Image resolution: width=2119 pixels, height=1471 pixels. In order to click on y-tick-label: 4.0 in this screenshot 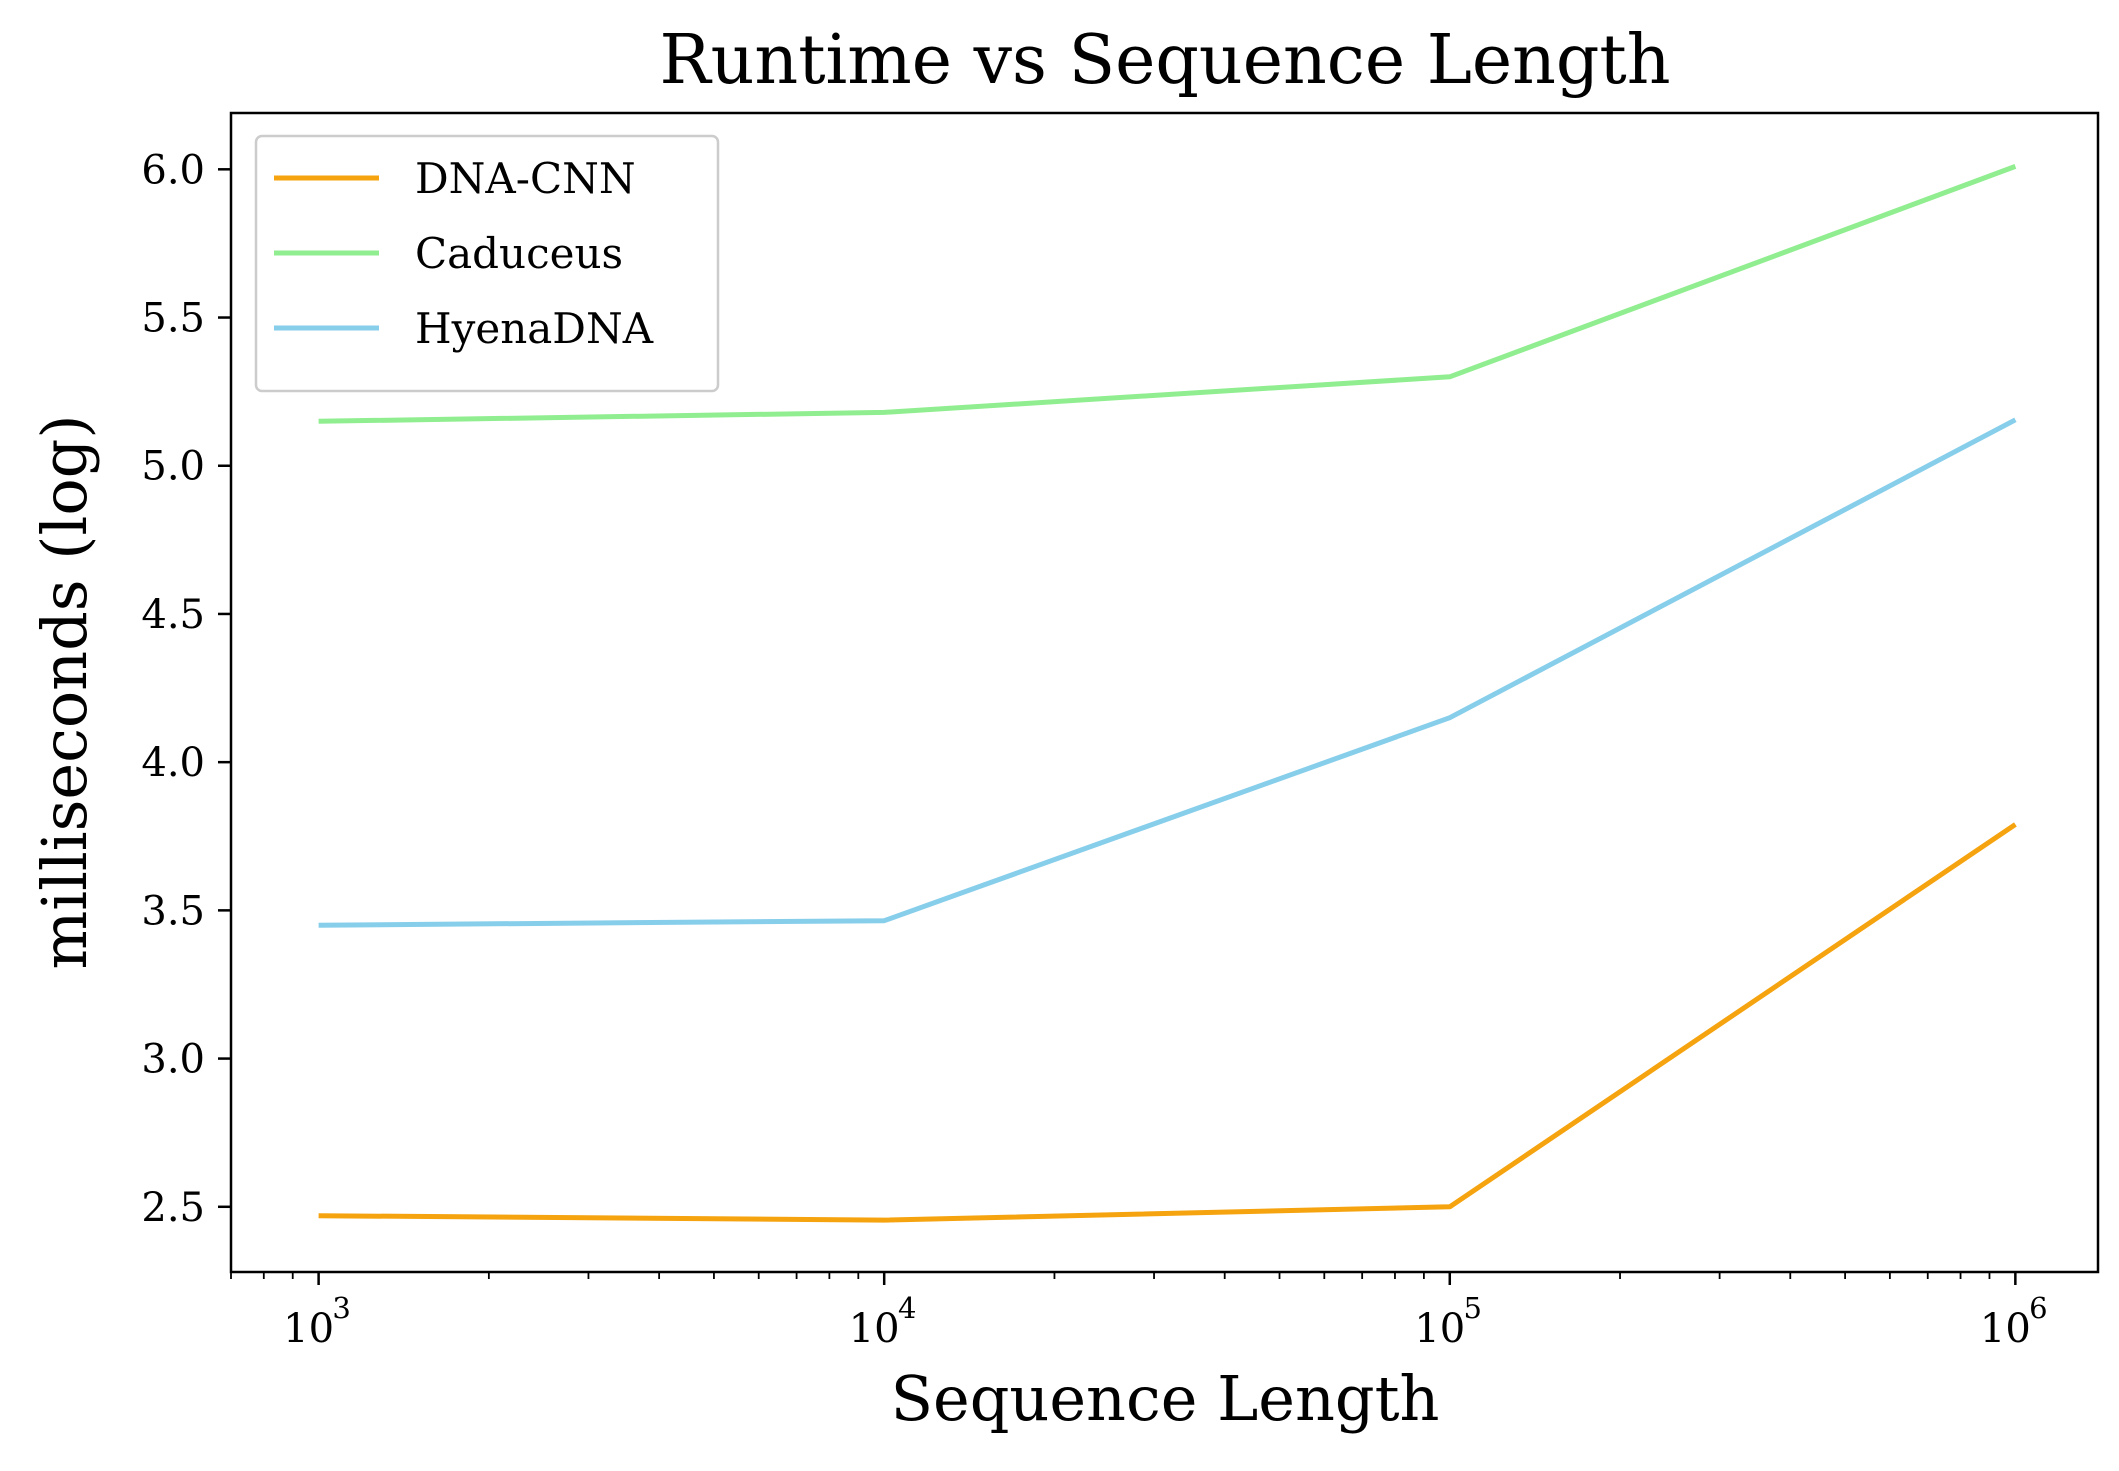, I will do `click(173, 763)`.